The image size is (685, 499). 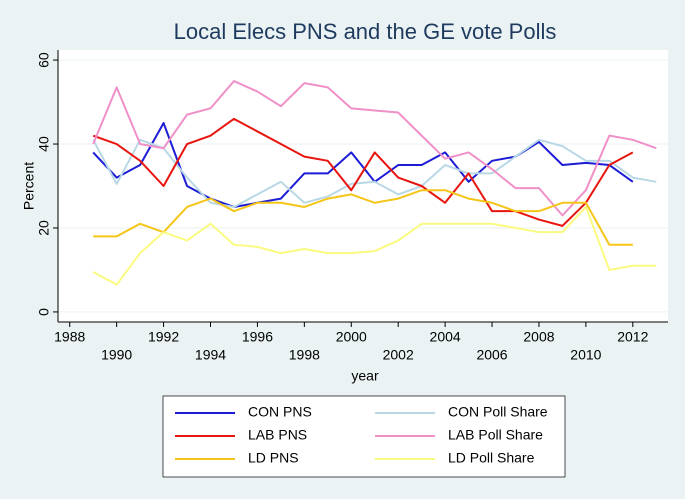 I want to click on legend-label: CON PNS, so click(x=280, y=412).